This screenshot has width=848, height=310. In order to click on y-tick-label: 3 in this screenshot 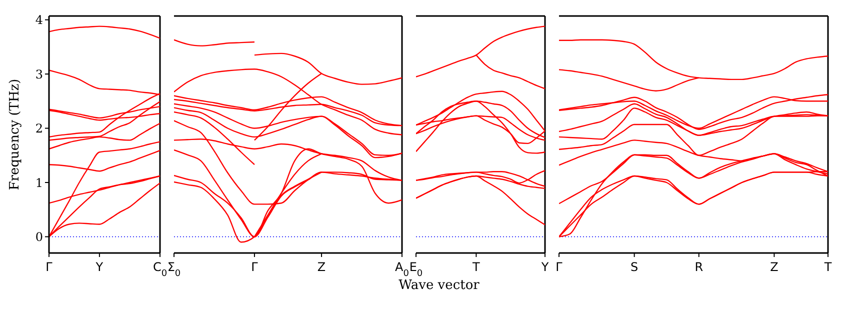, I will do `click(39, 74)`.